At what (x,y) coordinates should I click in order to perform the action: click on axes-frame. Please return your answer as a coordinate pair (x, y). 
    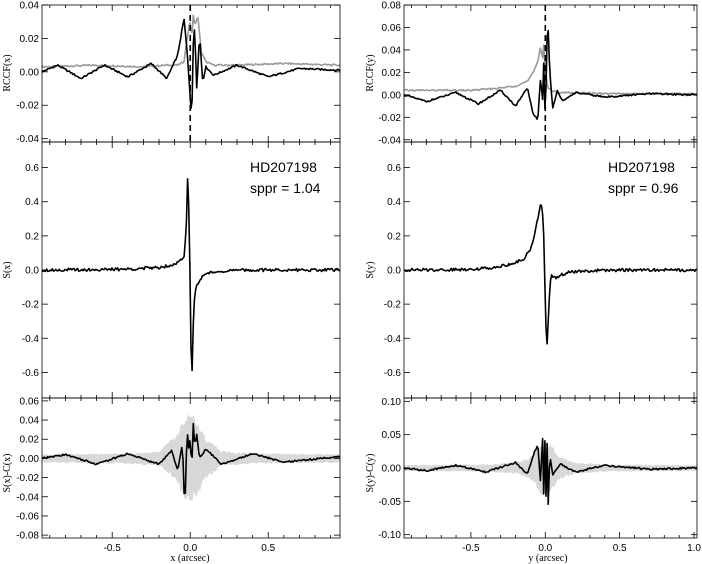
    Looking at the image, I should click on (191, 468).